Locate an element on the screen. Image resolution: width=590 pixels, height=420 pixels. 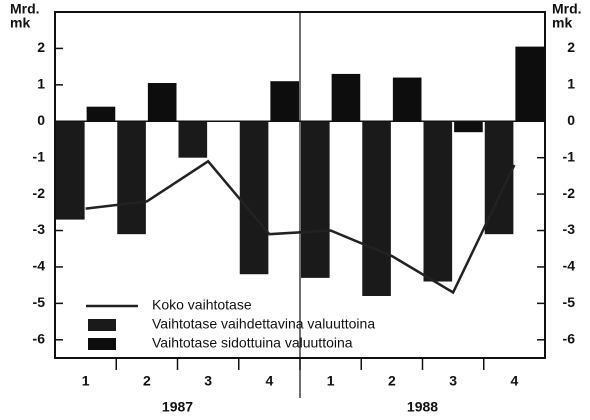
y-tick-label-right: -5 is located at coordinates (569, 302).